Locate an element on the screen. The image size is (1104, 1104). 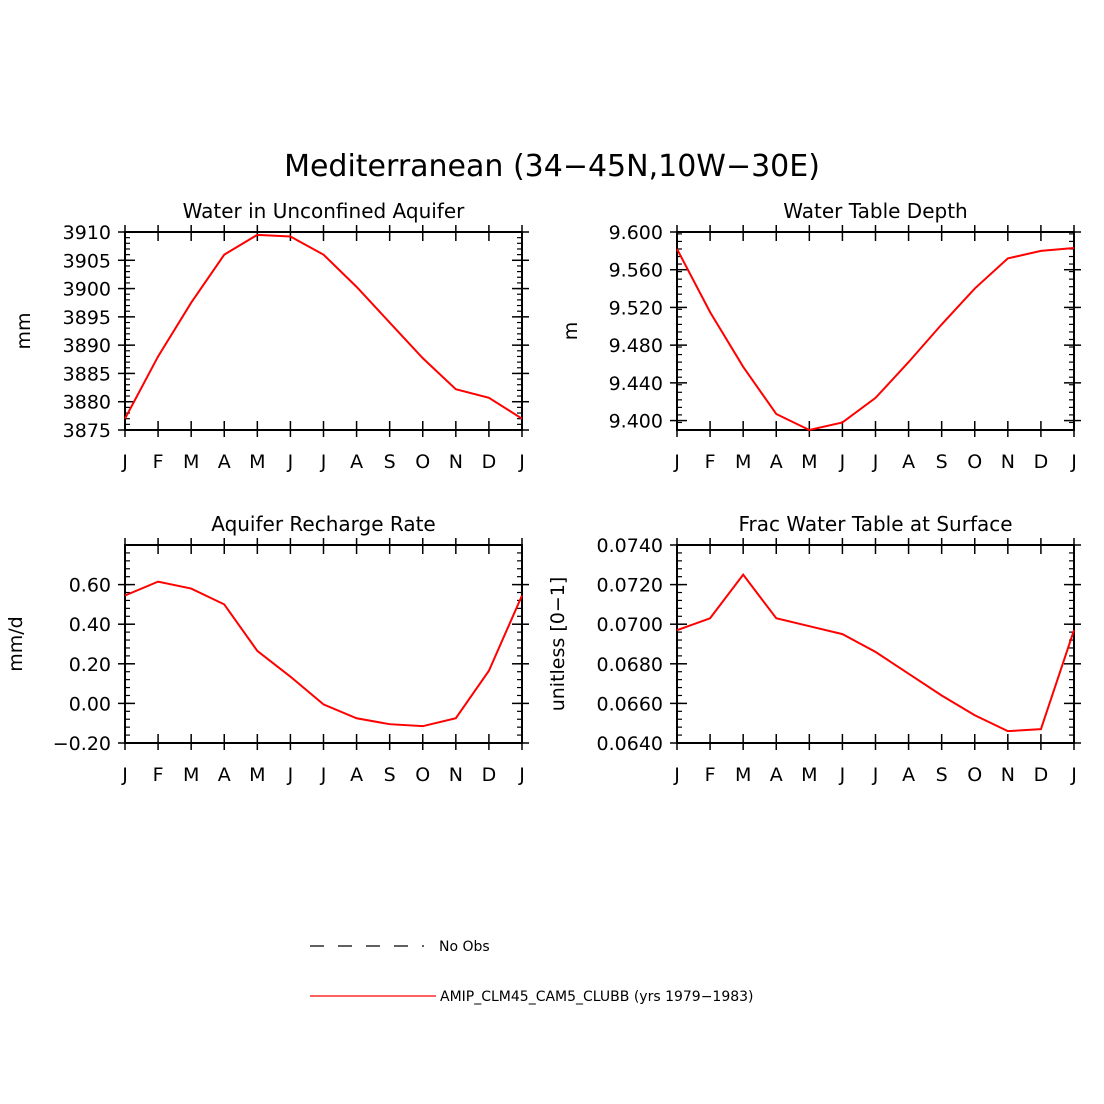
legend-label: No Obs is located at coordinates (464, 947).